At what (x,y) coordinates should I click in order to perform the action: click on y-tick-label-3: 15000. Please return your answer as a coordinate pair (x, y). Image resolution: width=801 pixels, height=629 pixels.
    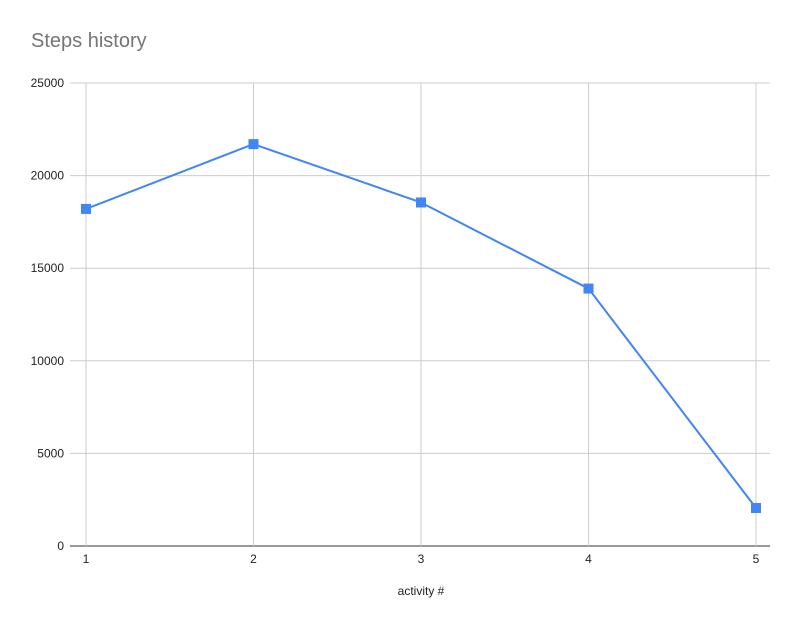
    Looking at the image, I should click on (48, 268).